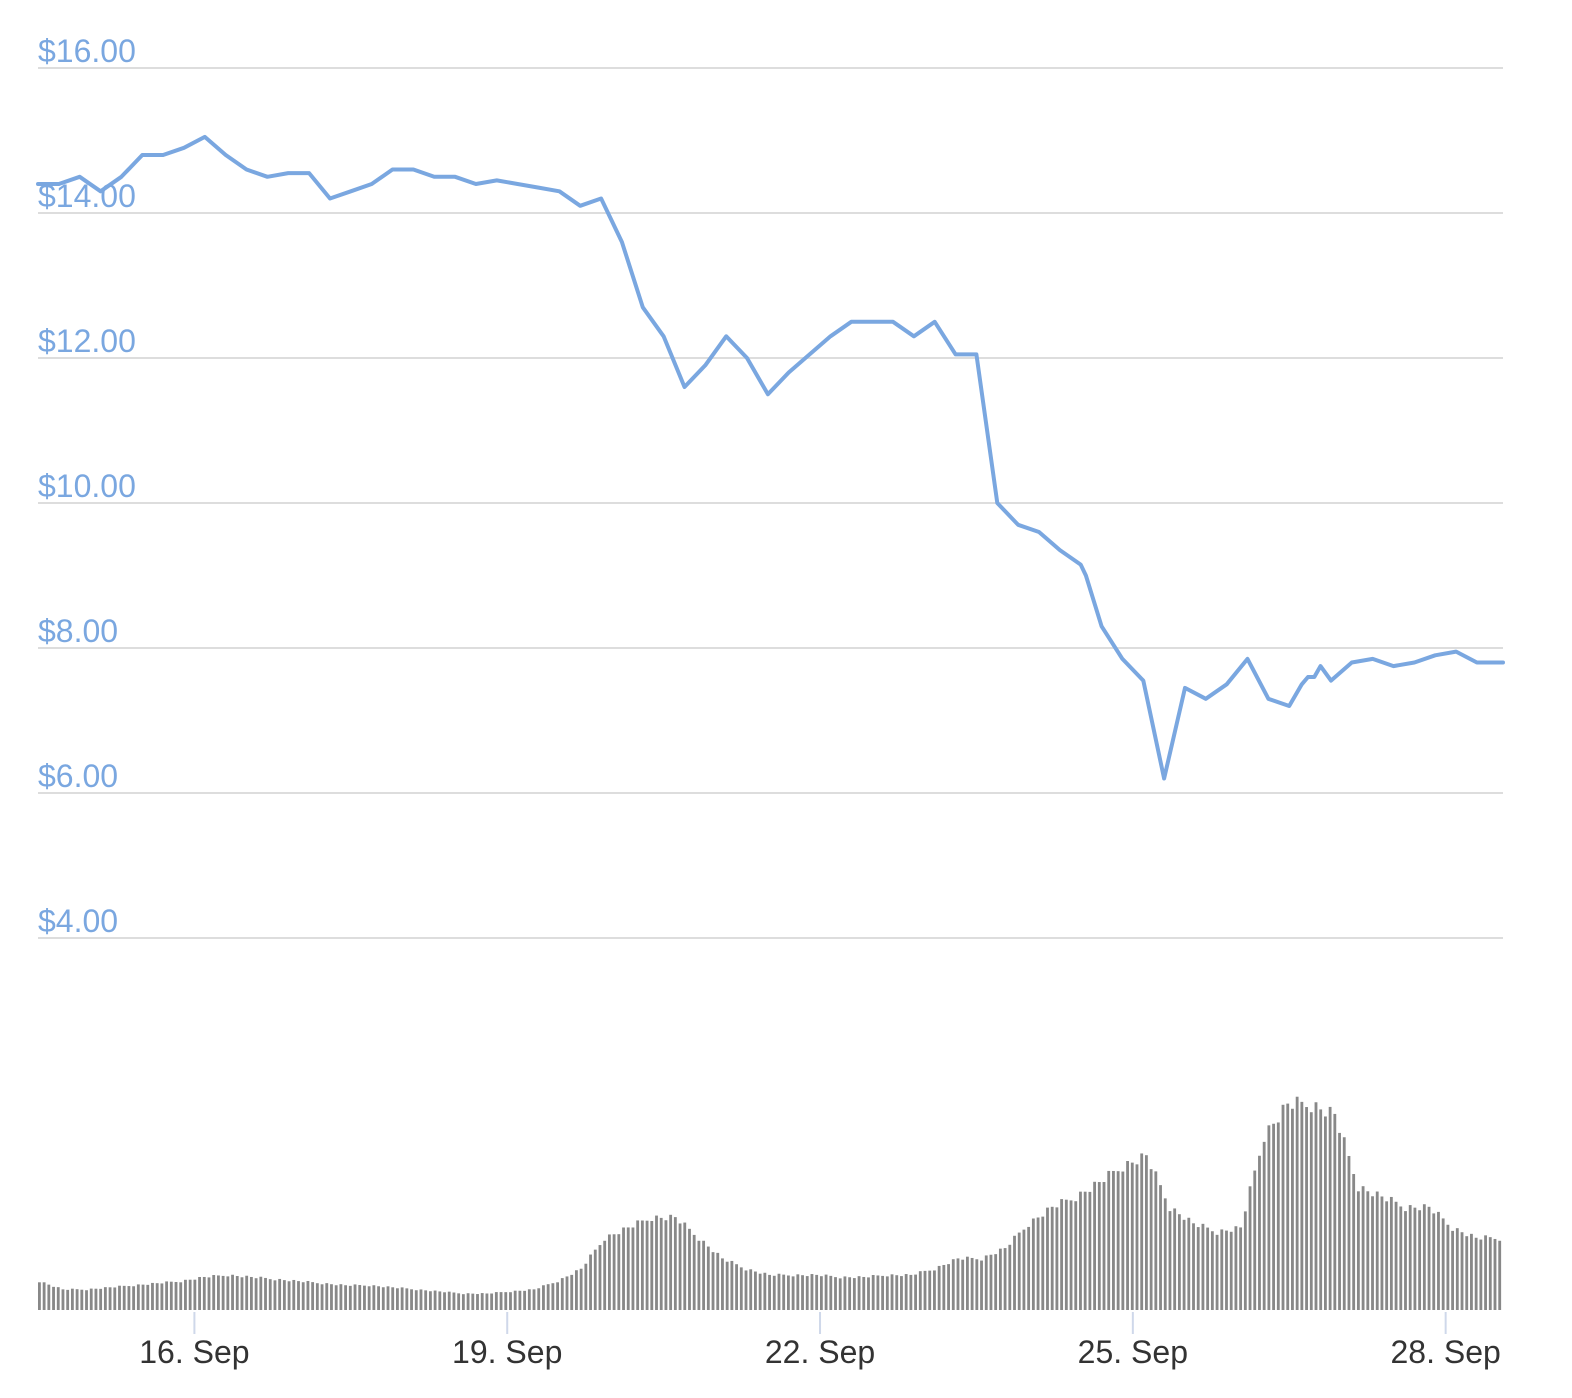 This screenshot has width=1572, height=1398. What do you see at coordinates (78, 631) in the screenshot?
I see `y-tick-label: $8.00` at bounding box center [78, 631].